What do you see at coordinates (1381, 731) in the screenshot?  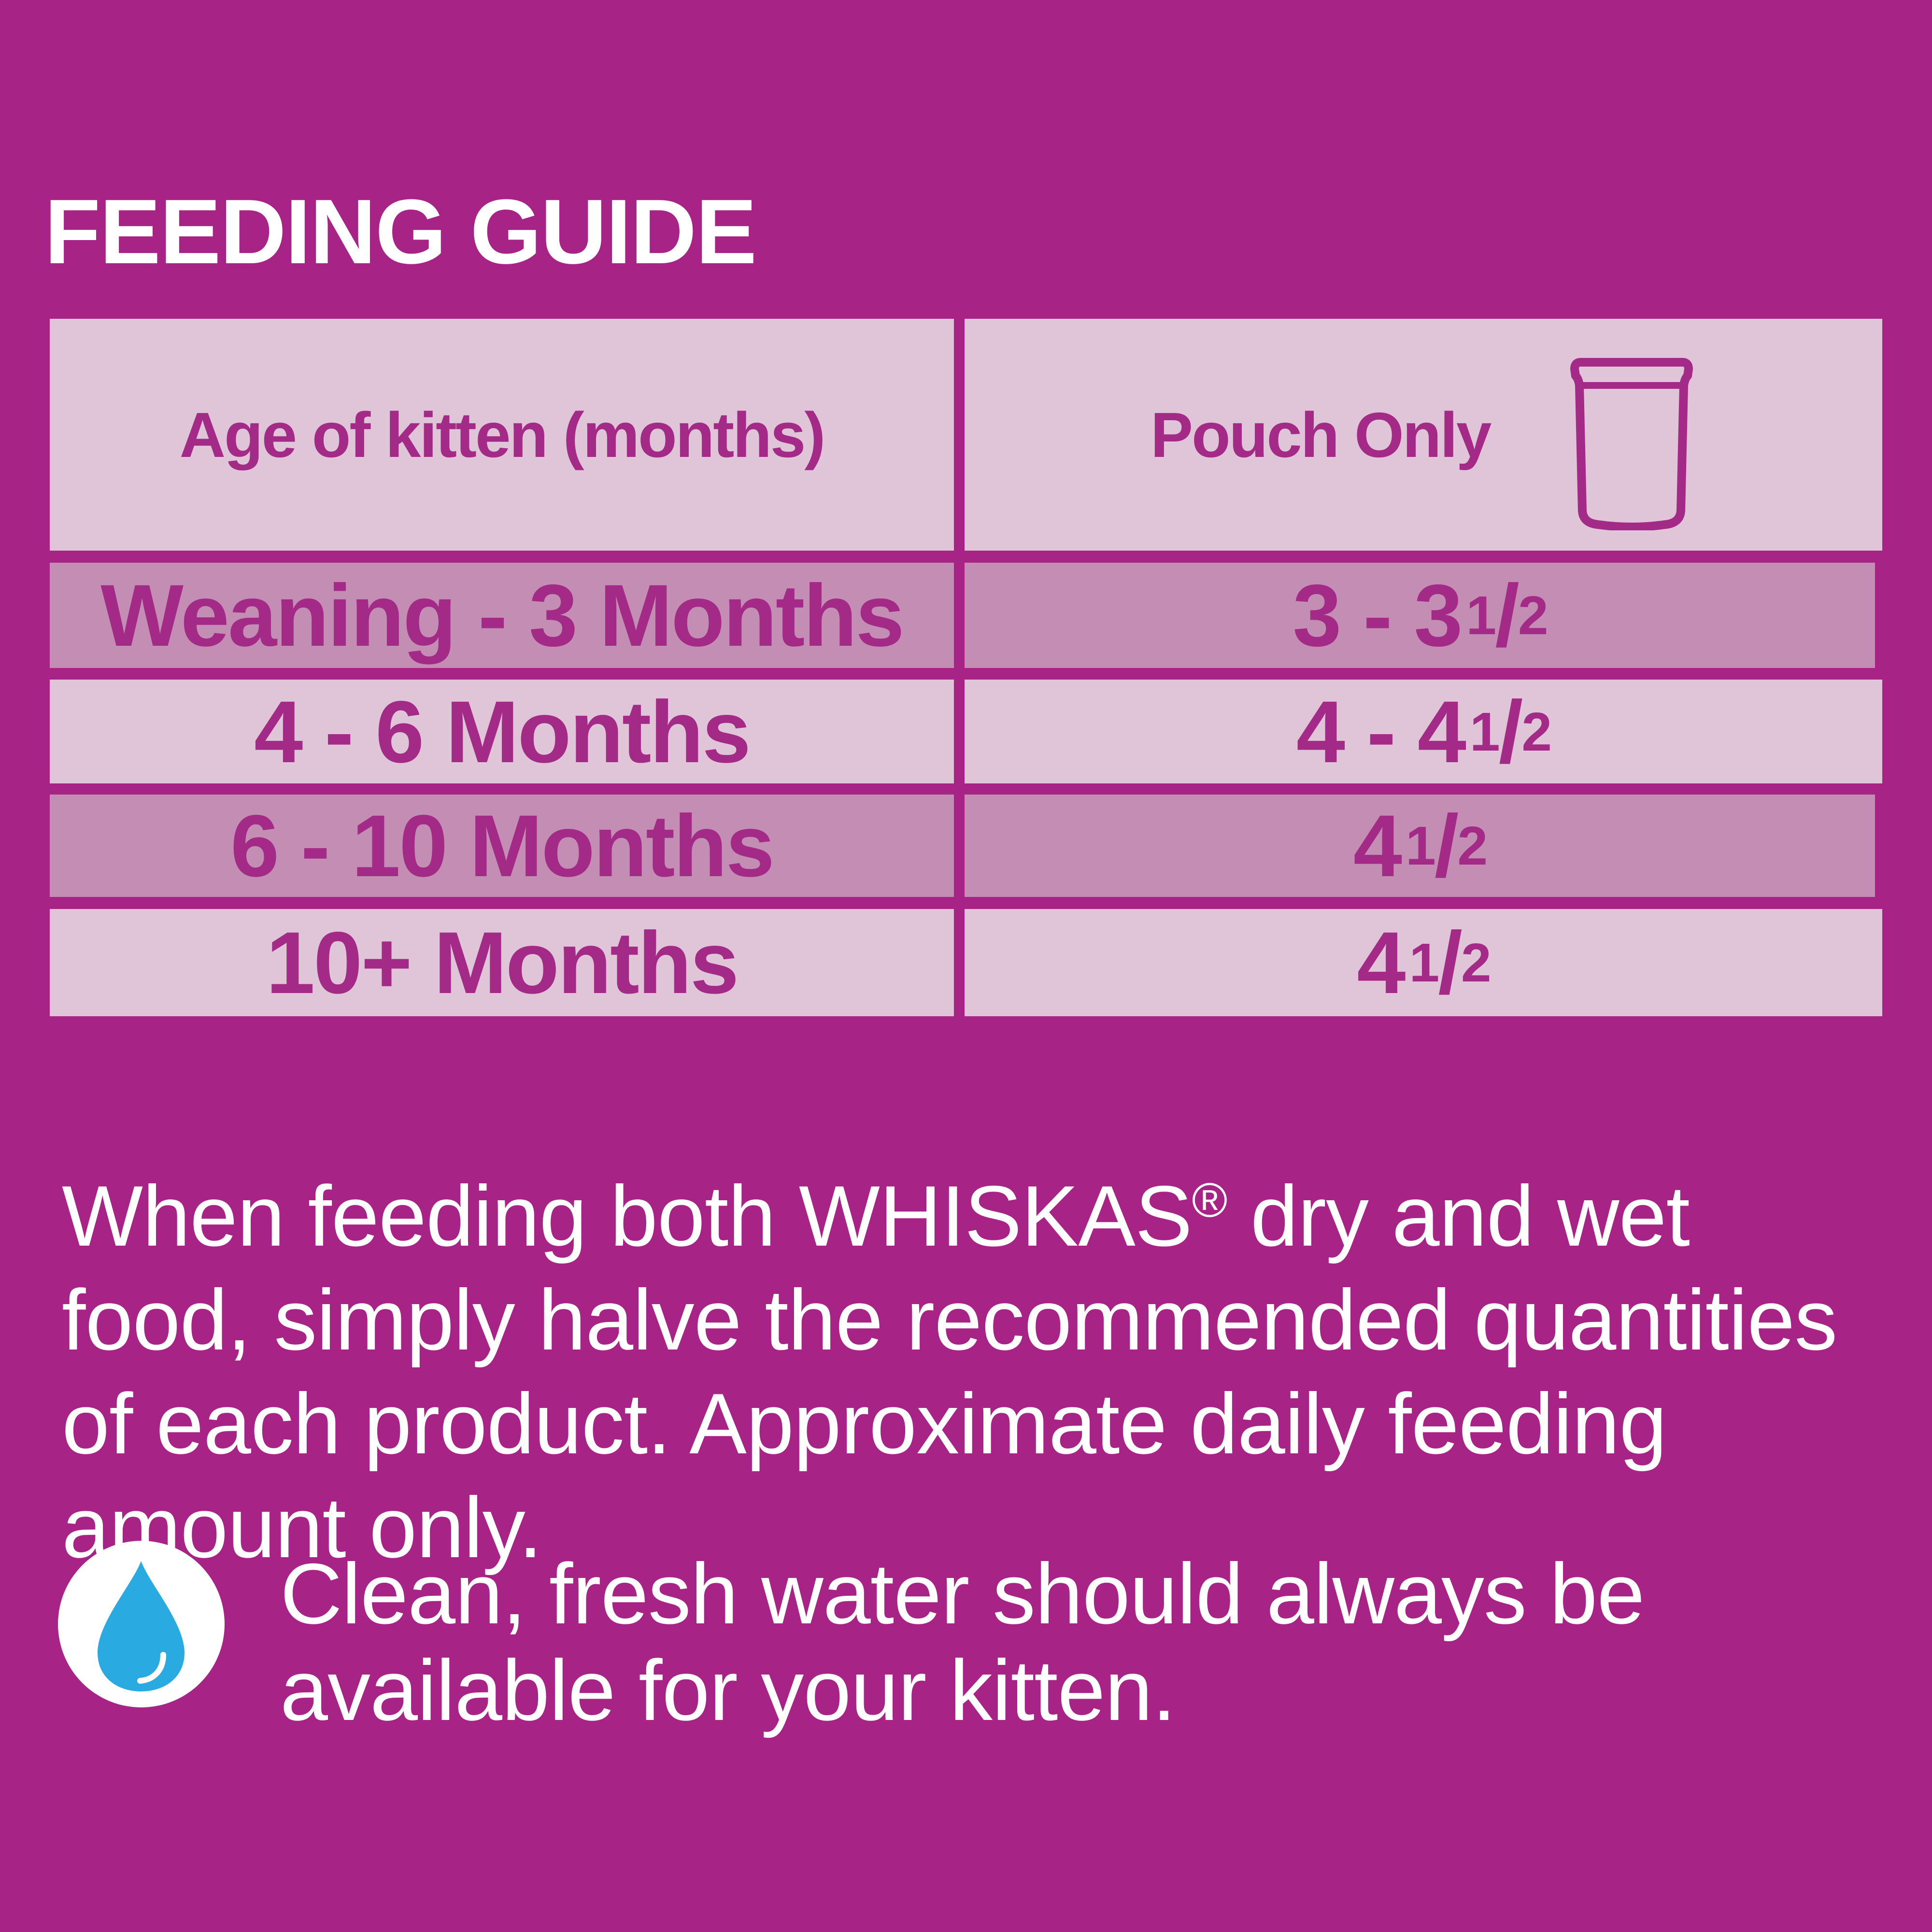 I see `amount-whole: 4 - 4` at bounding box center [1381, 731].